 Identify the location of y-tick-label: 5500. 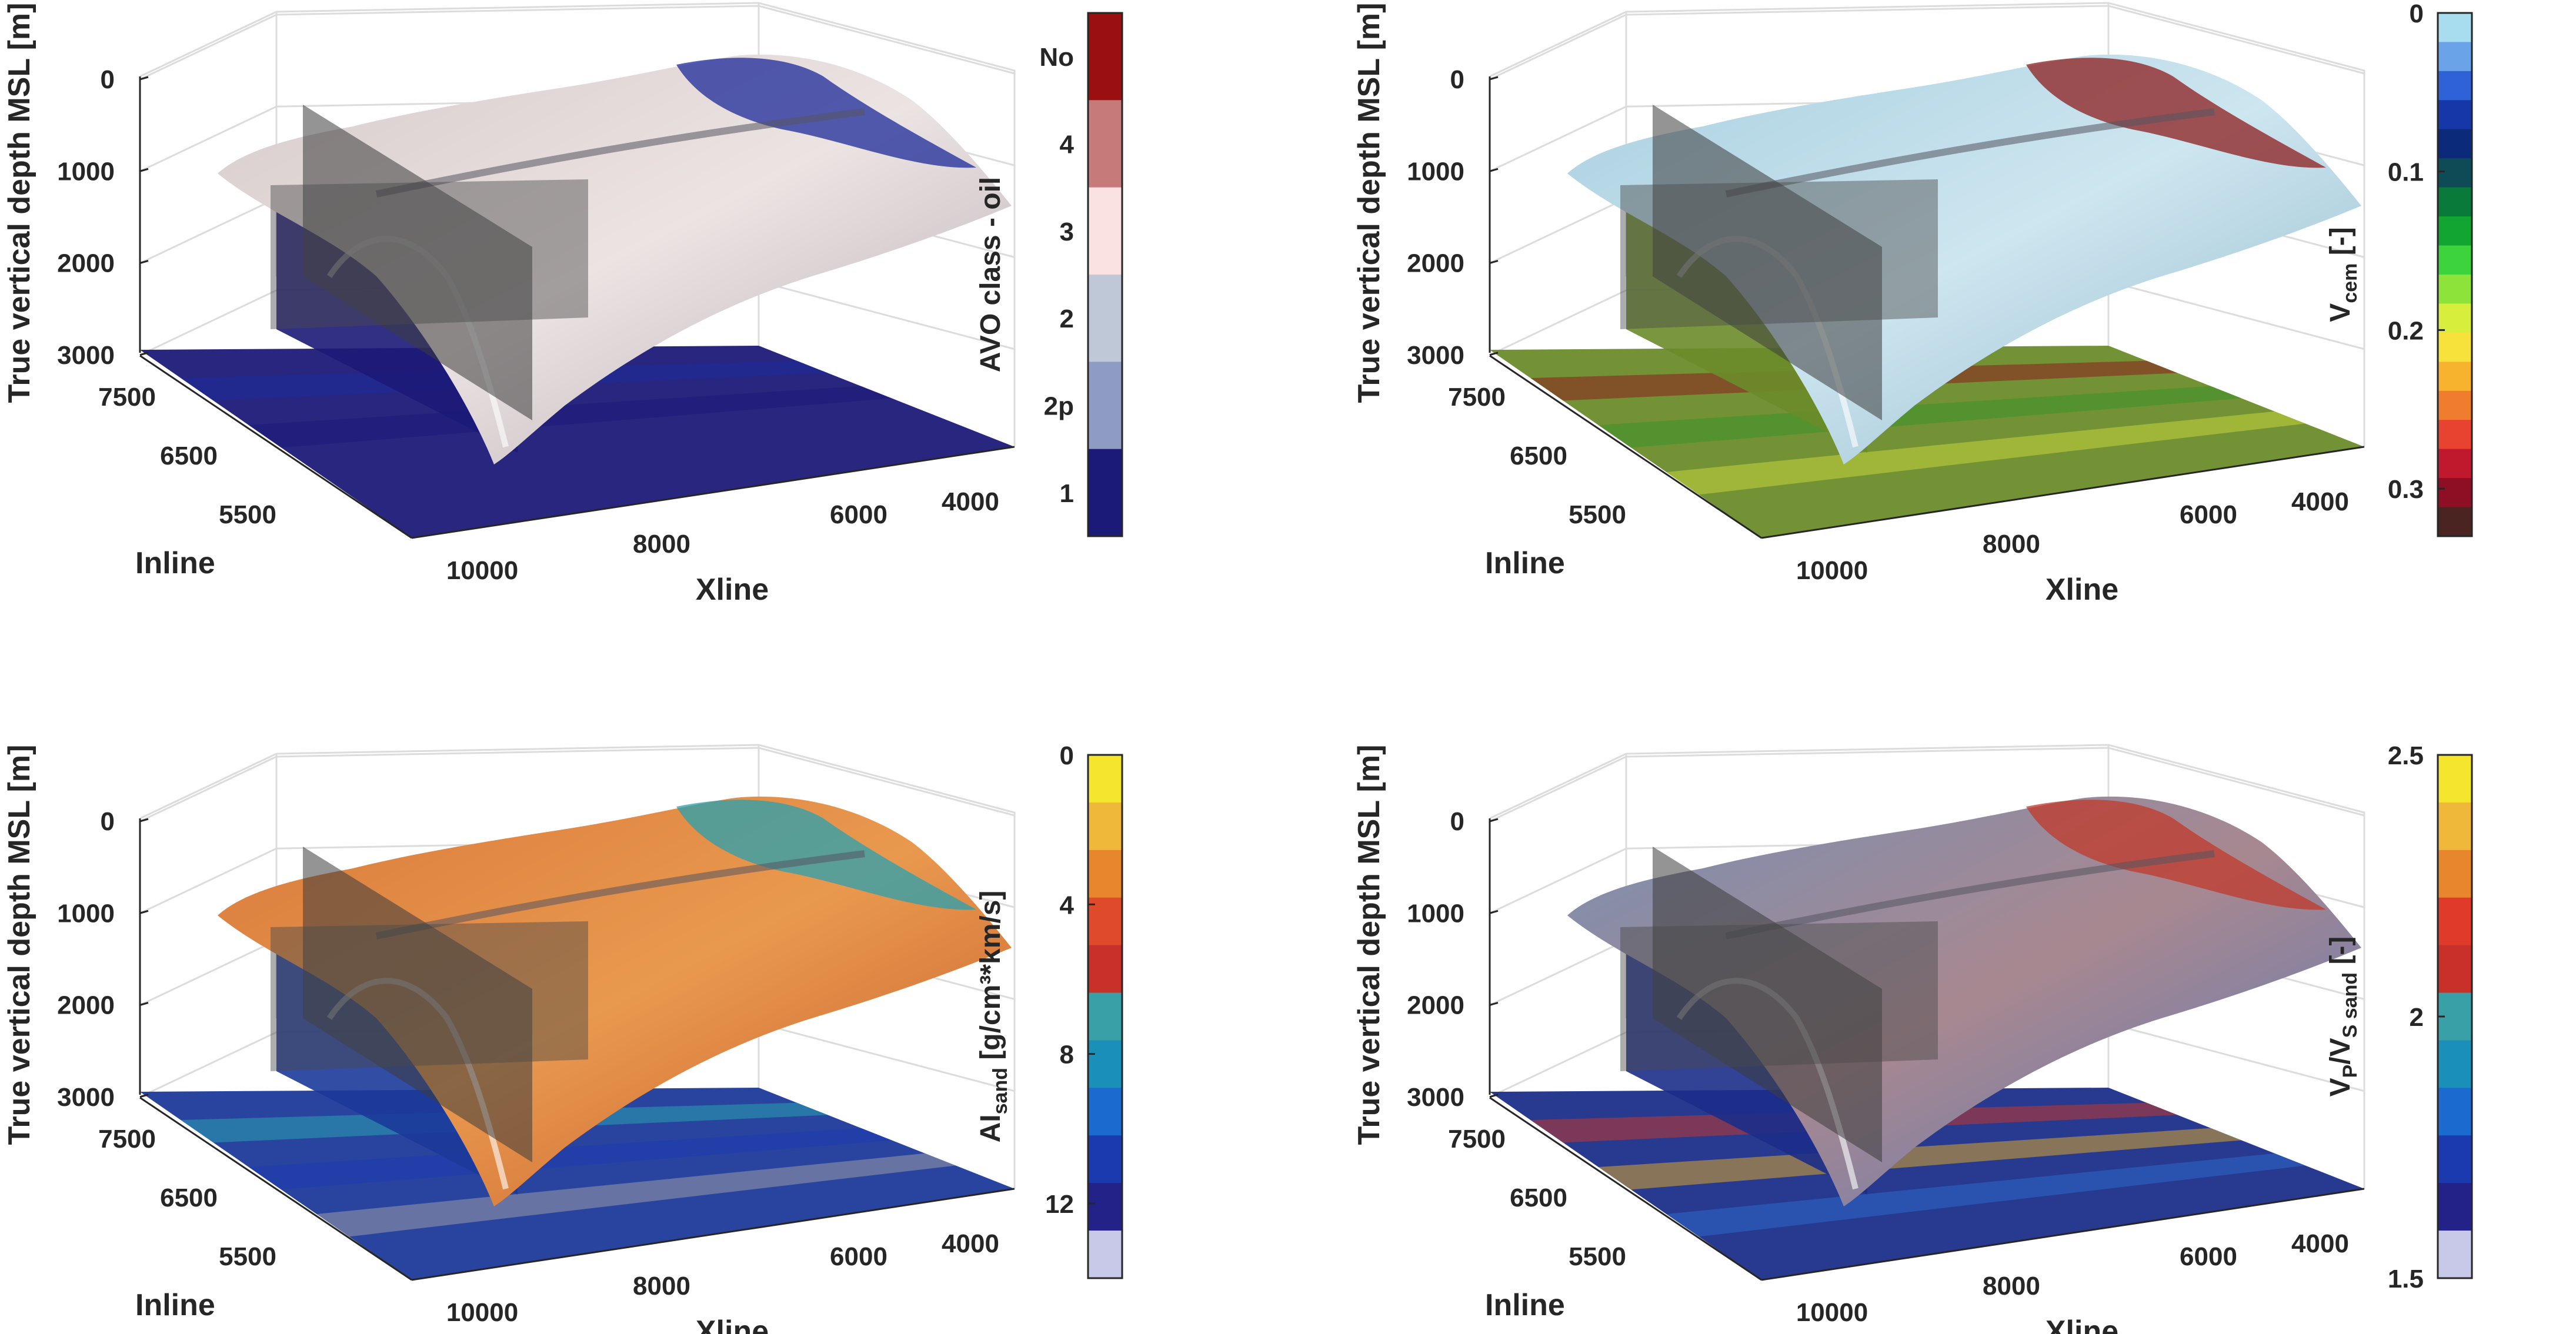
(1597, 1256).